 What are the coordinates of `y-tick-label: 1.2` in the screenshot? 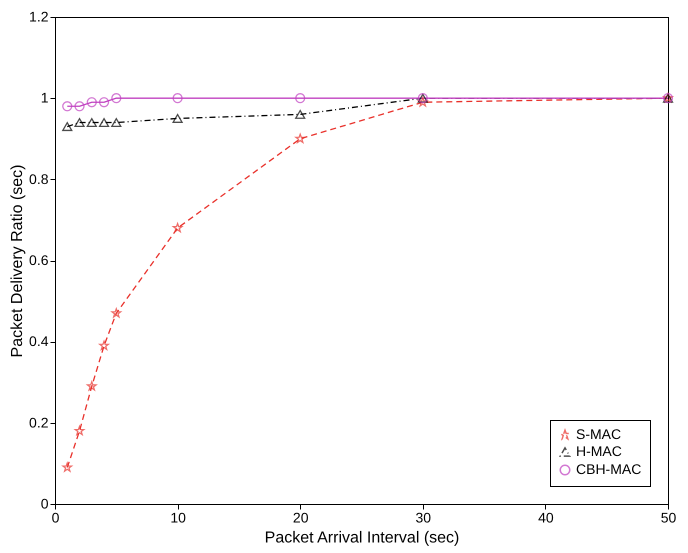 It's located at (39, 16).